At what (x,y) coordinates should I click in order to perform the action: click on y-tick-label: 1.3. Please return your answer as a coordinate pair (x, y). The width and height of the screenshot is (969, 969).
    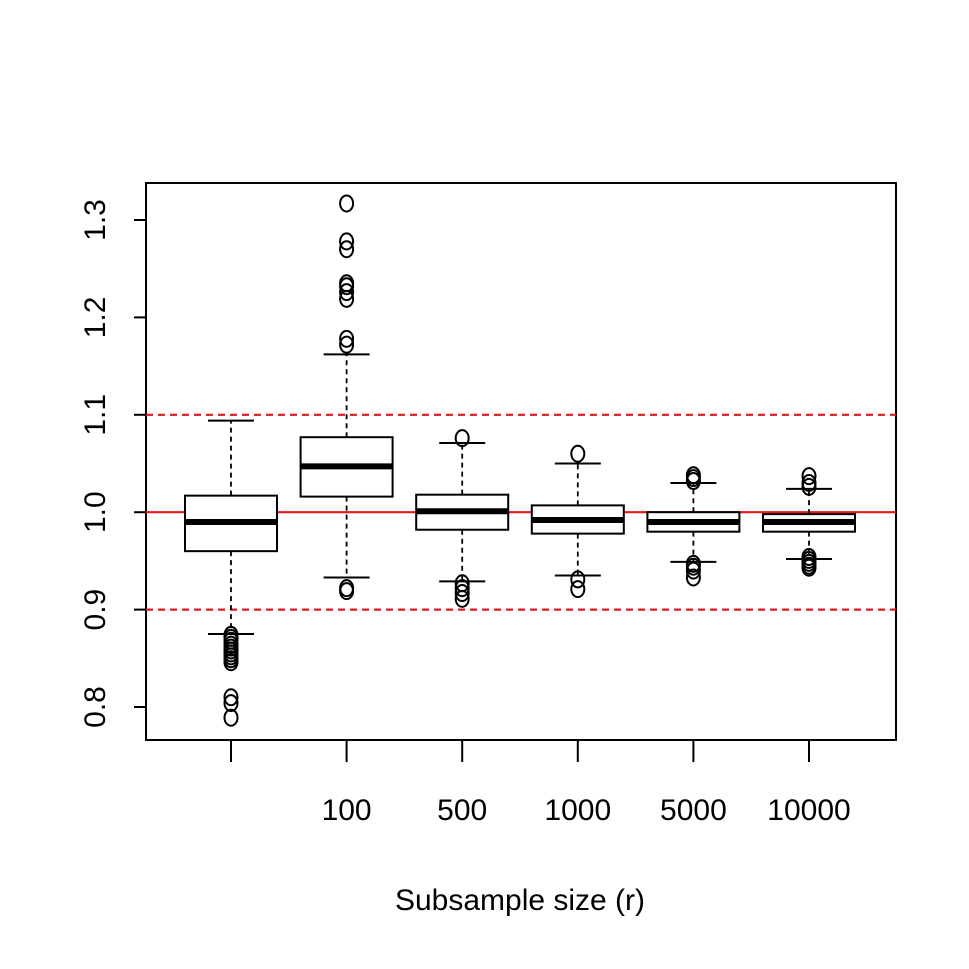
    Looking at the image, I should click on (95, 220).